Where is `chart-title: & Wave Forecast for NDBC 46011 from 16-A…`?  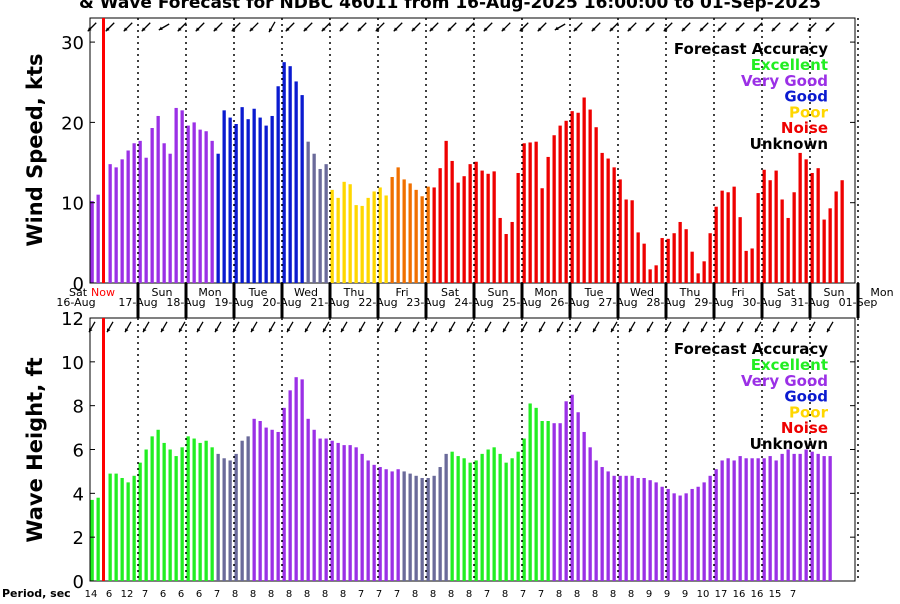
chart-title: & Wave Forecast for NDBC 46011 from 16-A… is located at coordinates (450, 6).